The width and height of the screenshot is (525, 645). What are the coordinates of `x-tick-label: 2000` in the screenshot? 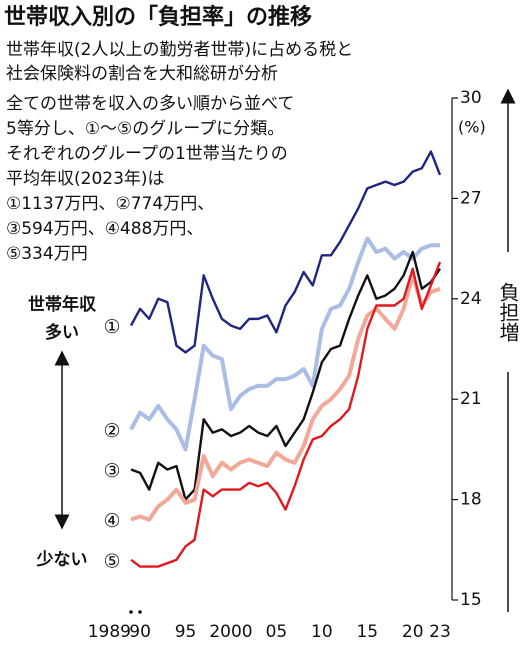 It's located at (230, 632).